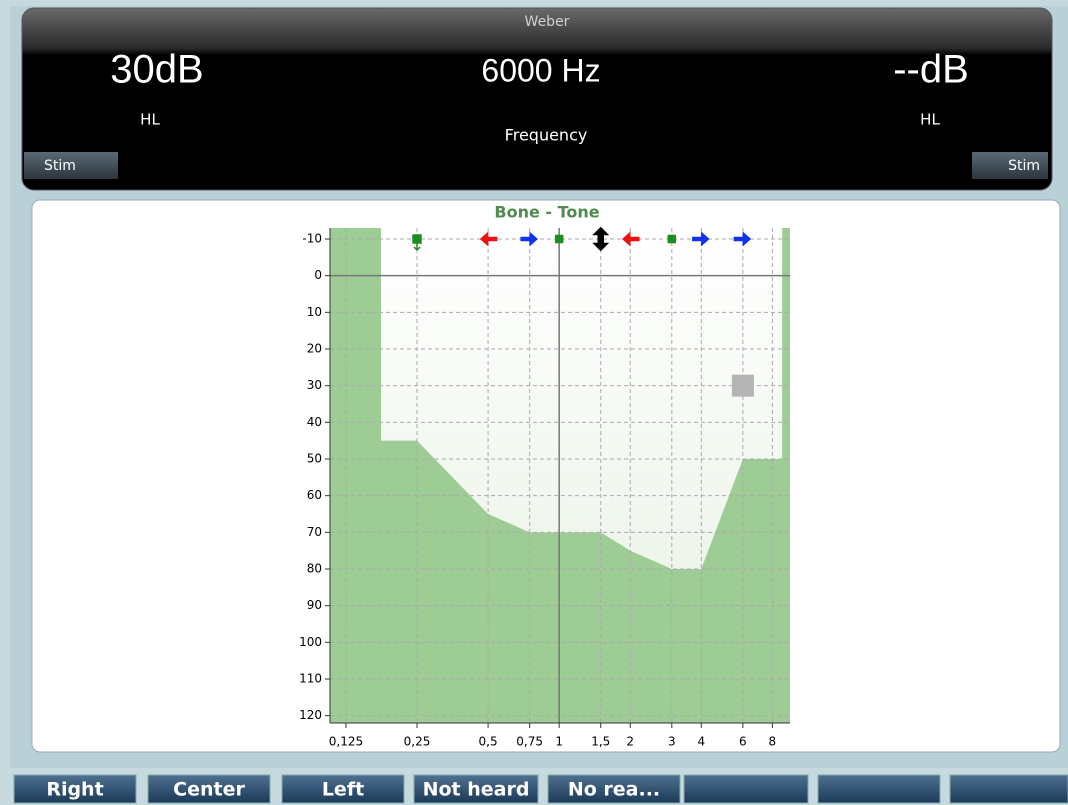 Image resolution: width=1068 pixels, height=805 pixels. What do you see at coordinates (417, 742) in the screenshot?
I see `x-tick-label: 0,25` at bounding box center [417, 742].